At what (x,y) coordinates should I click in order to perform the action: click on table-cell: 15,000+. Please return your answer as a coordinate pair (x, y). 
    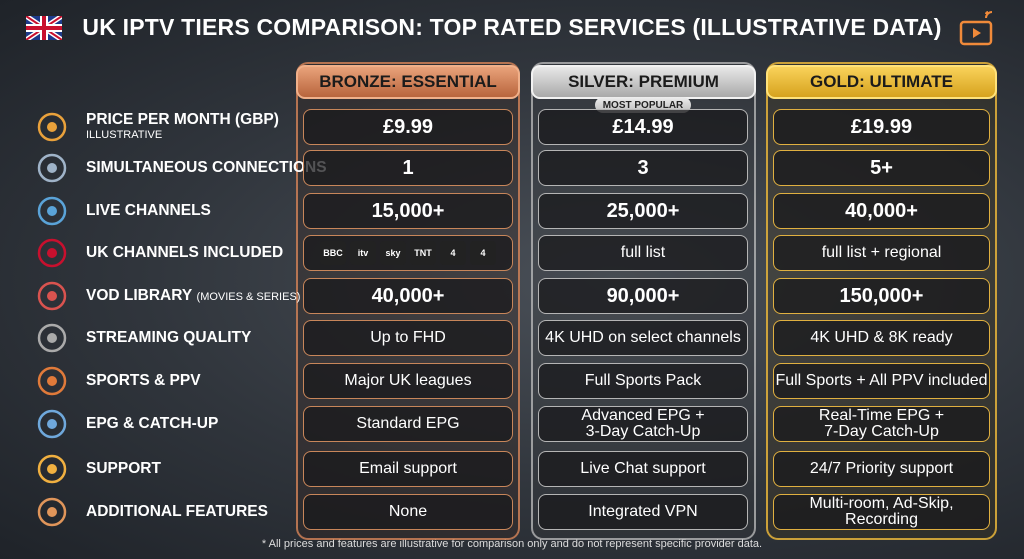
    Looking at the image, I should click on (408, 211).